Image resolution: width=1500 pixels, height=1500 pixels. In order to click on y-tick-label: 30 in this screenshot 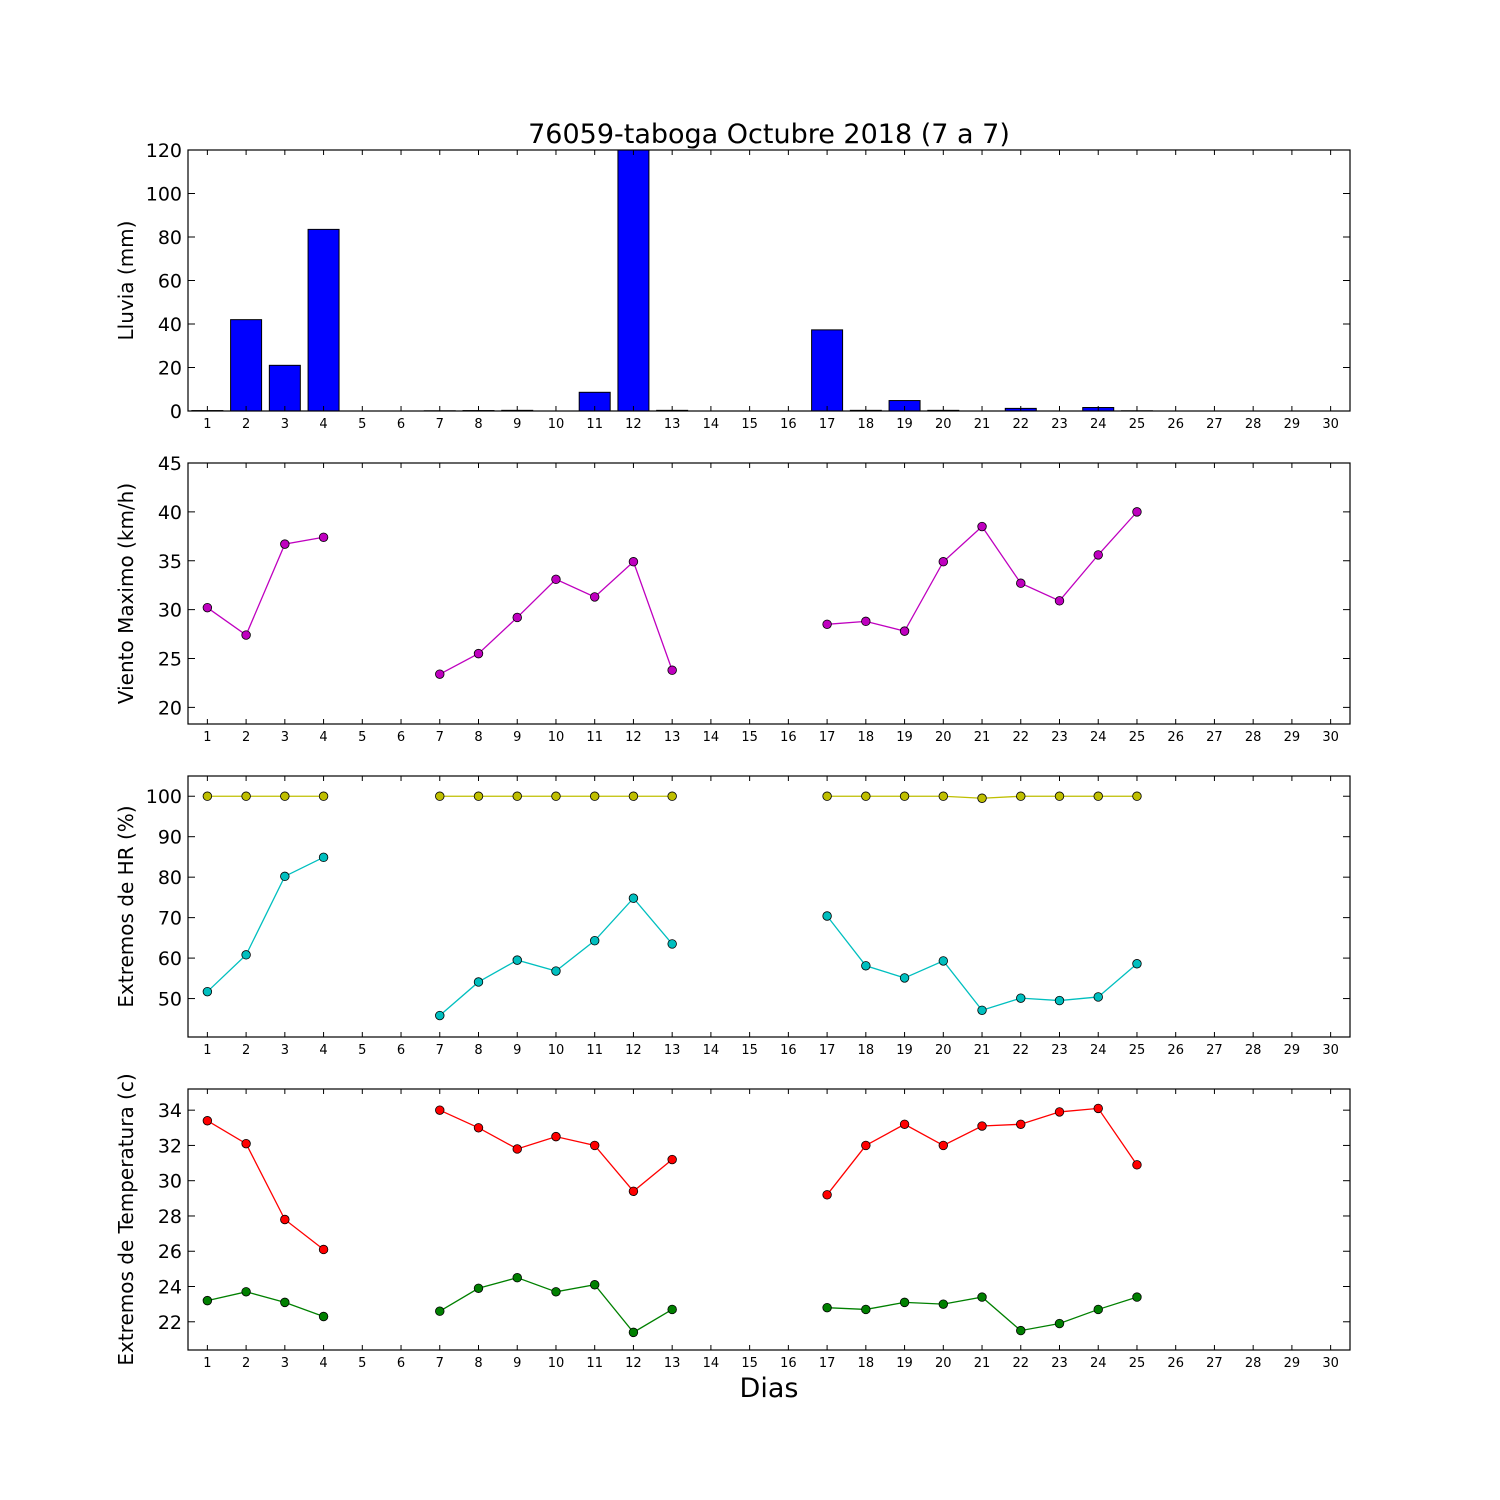, I will do `click(170, 611)`.